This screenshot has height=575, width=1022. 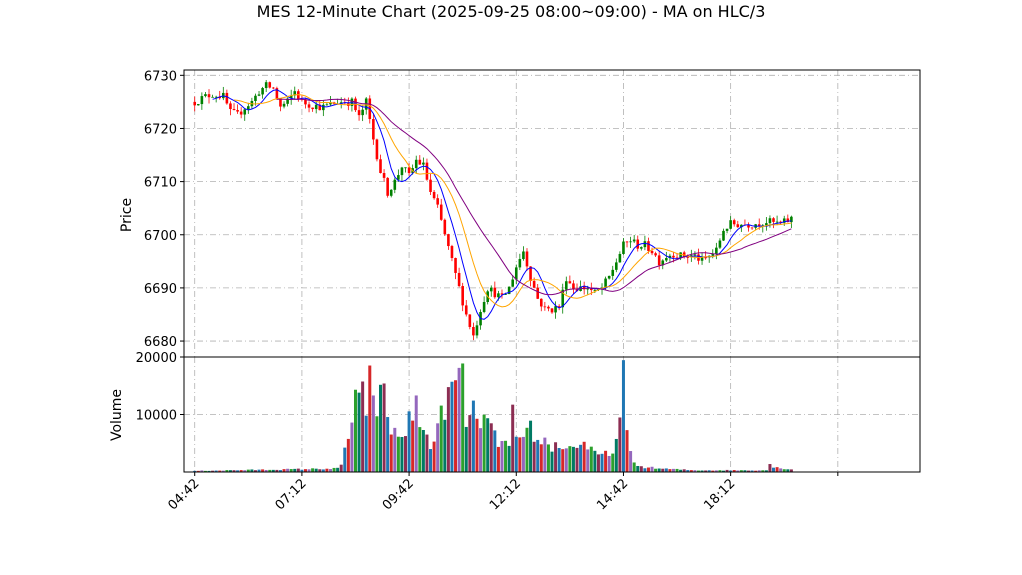 I want to click on price-tick-label: 6710, so click(x=160, y=183).